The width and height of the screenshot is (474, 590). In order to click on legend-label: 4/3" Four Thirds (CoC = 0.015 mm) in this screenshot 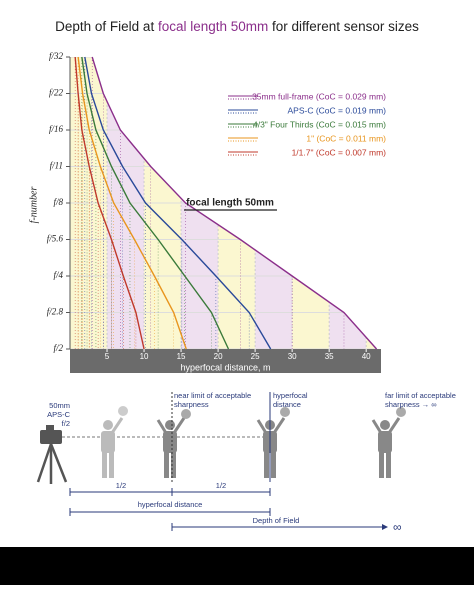, I will do `click(319, 124)`.